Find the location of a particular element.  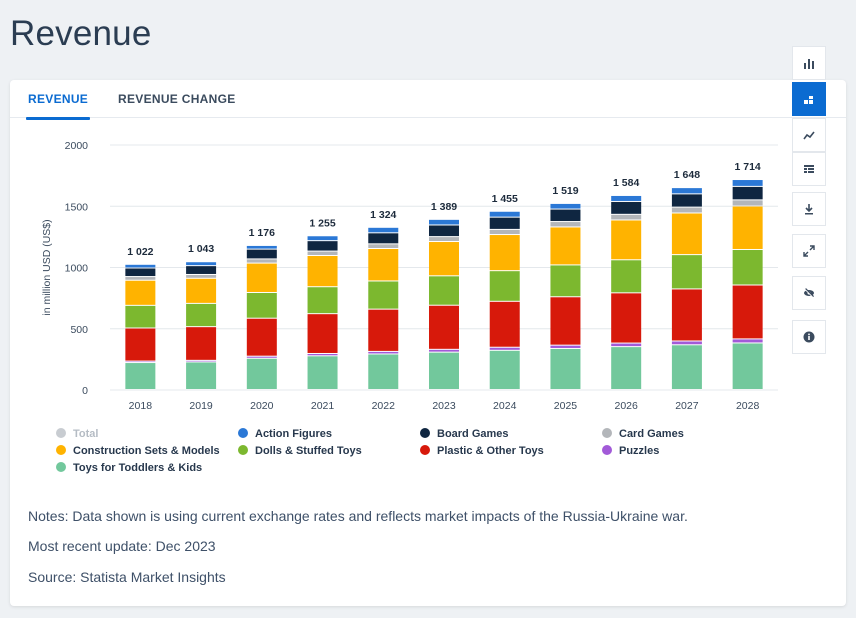

x-tick-label: 2025 is located at coordinates (566, 406).